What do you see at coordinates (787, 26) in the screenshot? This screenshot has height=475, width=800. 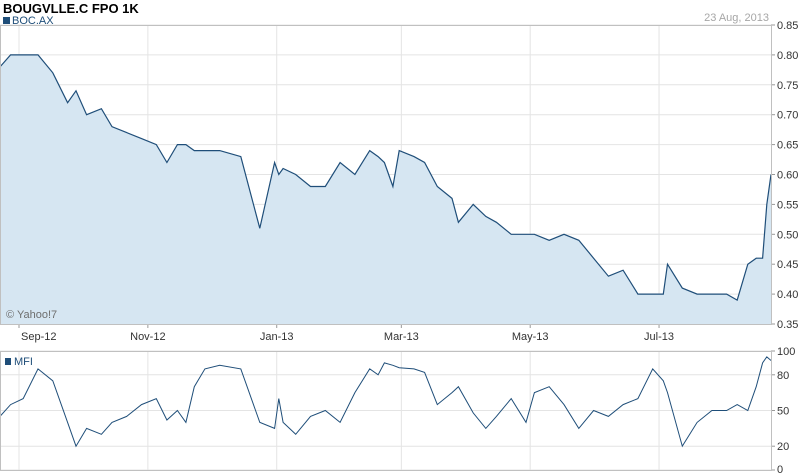 I see `main-y-tick-label: 0.85` at bounding box center [787, 26].